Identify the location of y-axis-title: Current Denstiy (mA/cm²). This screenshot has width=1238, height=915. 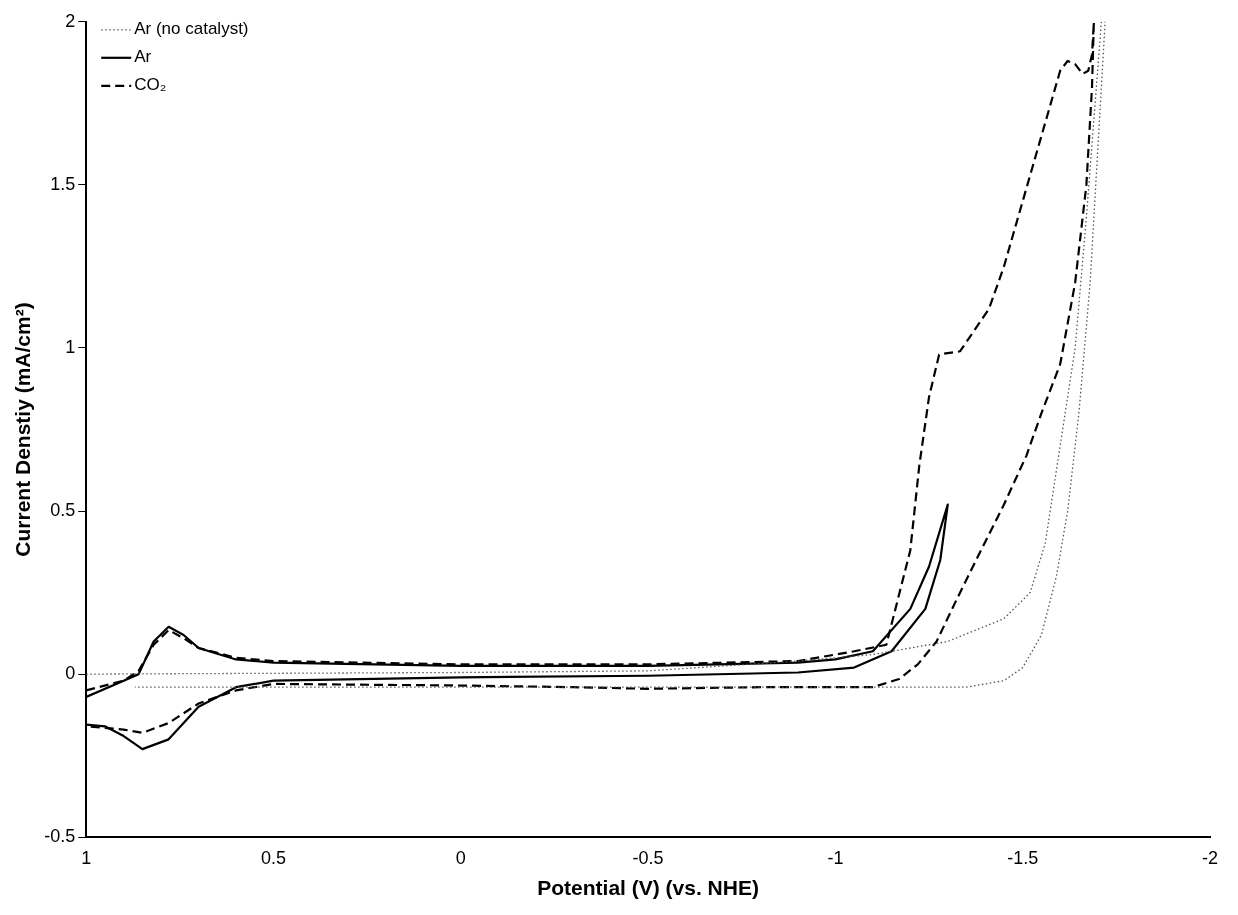
(23, 429).